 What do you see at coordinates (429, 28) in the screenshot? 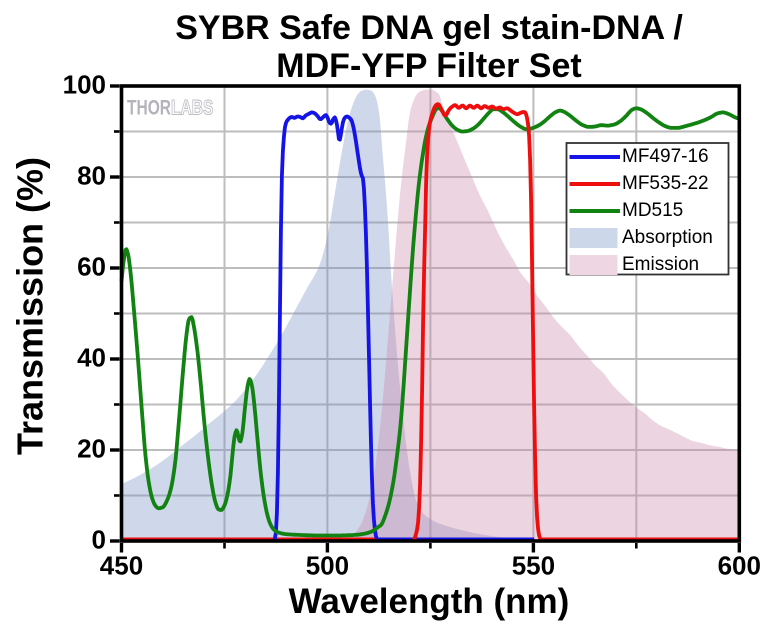
I see `svg-text: SYBR Safe DNA gel stain-DNA /` at bounding box center [429, 28].